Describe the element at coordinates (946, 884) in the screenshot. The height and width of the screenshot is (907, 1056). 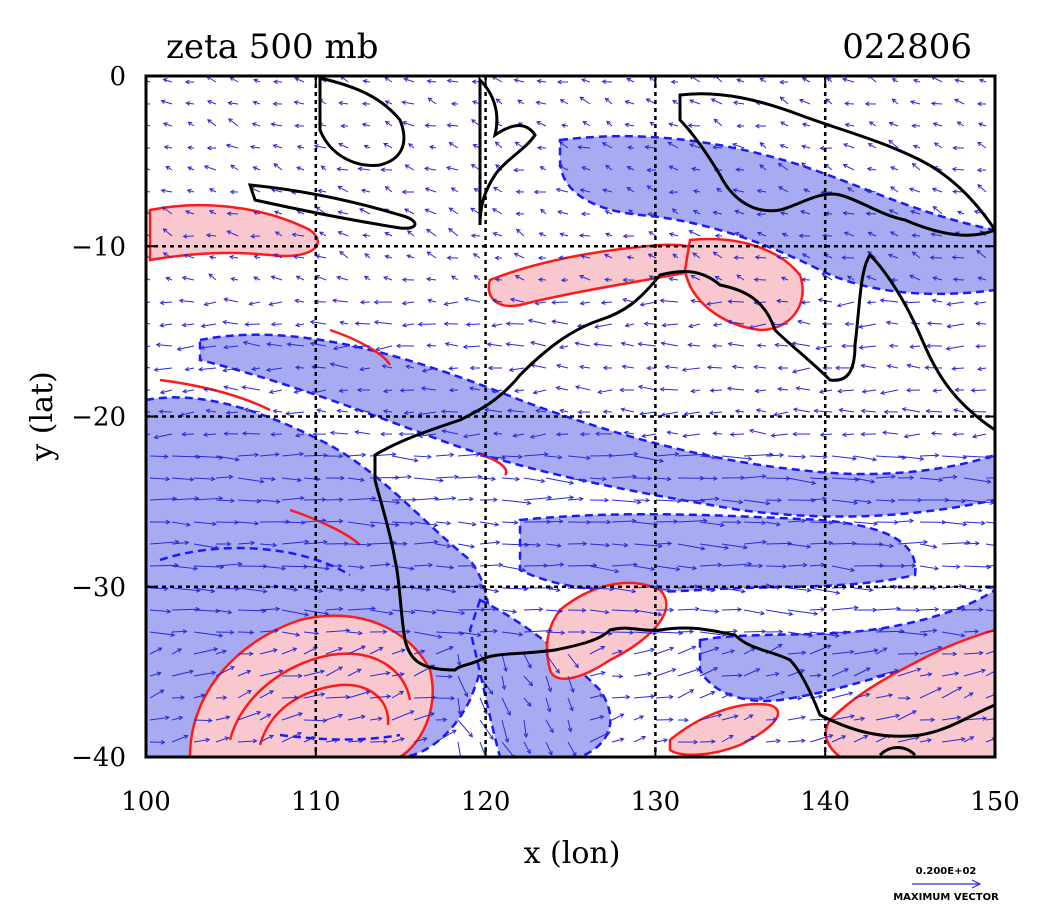
I see `reference-vector: 0.200E+02 MAXIMUM VECTOR` at that location.